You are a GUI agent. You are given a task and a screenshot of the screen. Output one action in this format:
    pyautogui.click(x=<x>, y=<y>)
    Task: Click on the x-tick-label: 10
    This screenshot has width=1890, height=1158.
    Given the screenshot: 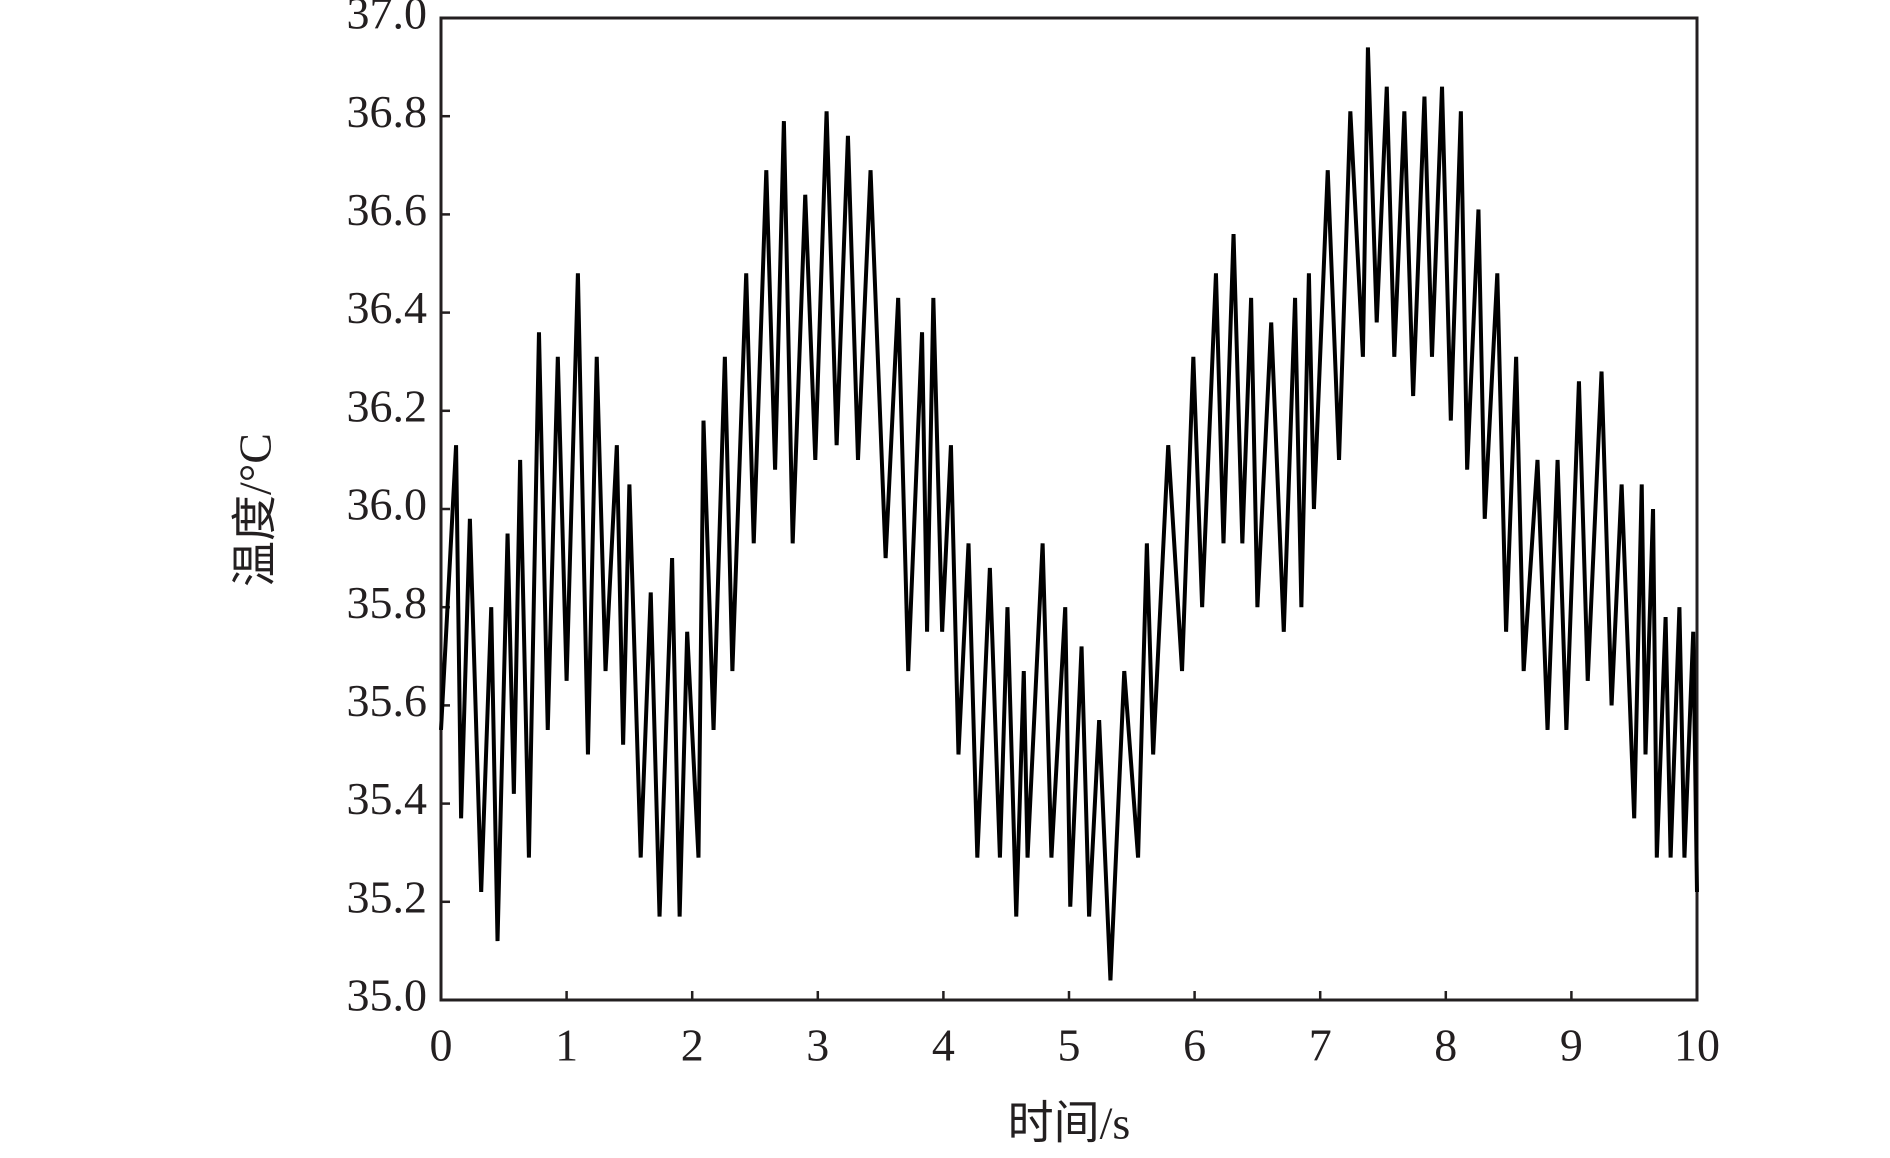 What is the action you would take?
    pyautogui.click(x=1697, y=1045)
    